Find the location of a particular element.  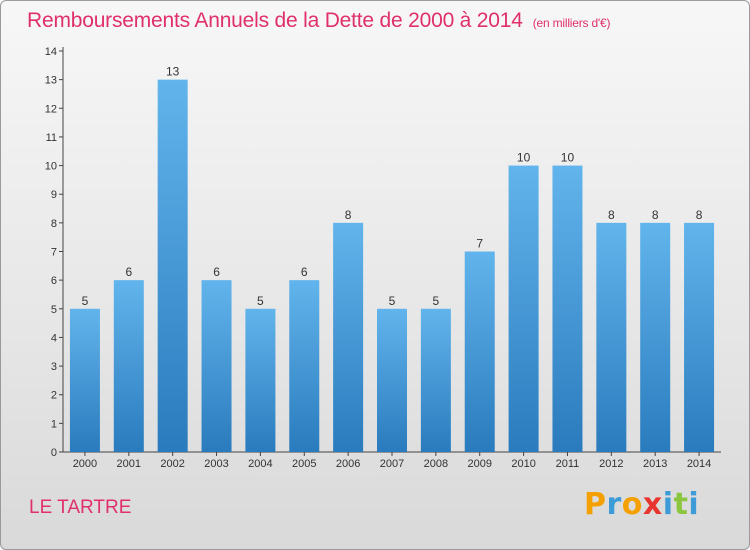

x-tick-label: 2007 is located at coordinates (392, 464).